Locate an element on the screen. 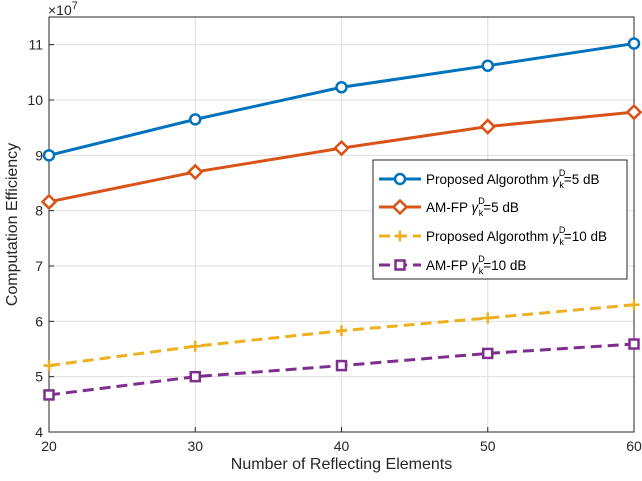  y-tick-label: 10 is located at coordinates (35, 100).